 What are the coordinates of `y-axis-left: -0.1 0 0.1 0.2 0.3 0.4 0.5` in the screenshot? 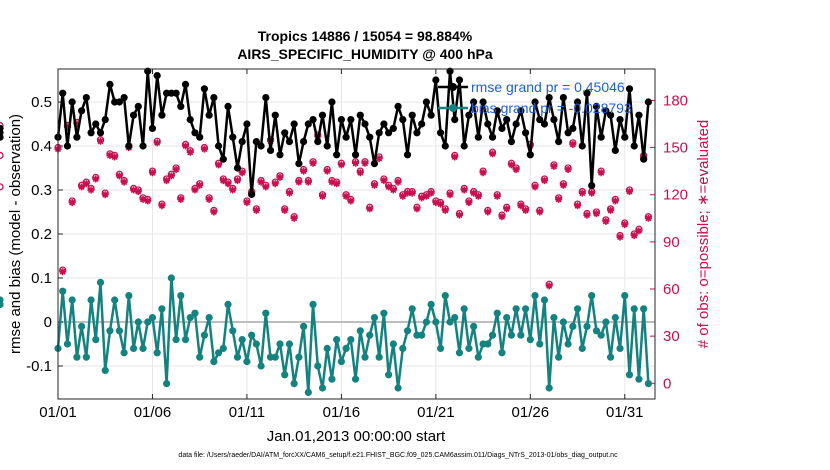 It's located at (44, 234).